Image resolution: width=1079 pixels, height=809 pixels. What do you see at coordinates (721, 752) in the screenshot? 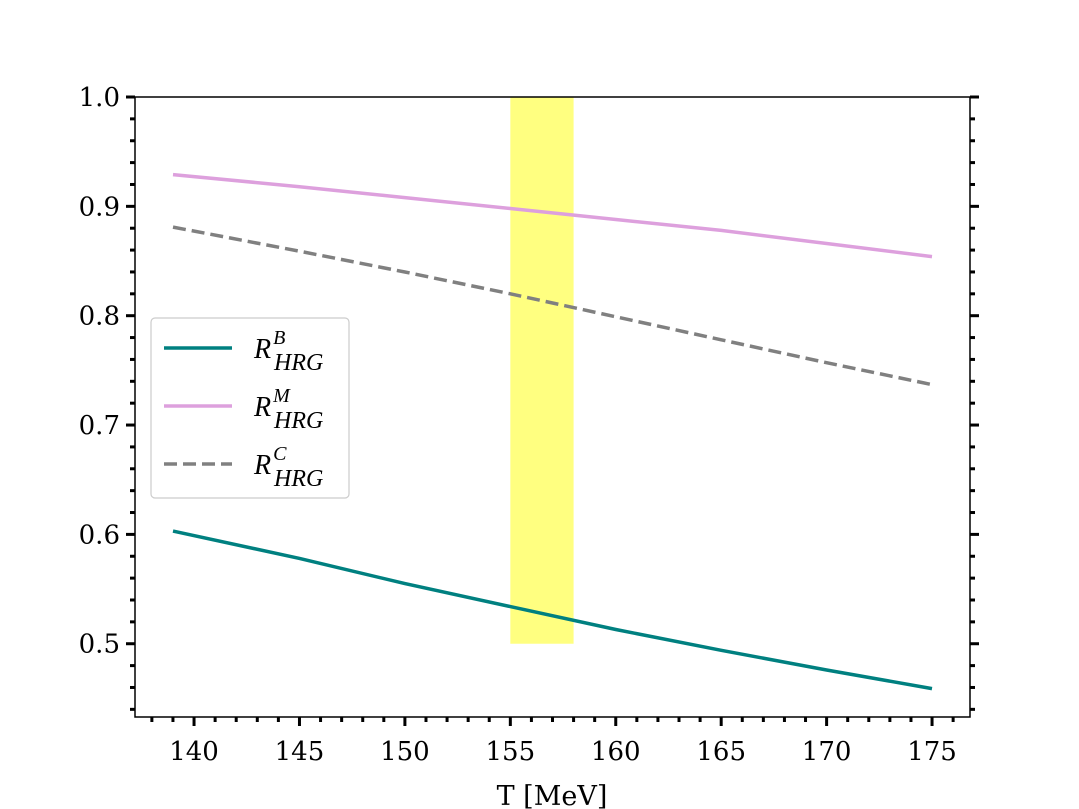
I see `x-tick-label: 165` at bounding box center [721, 752].